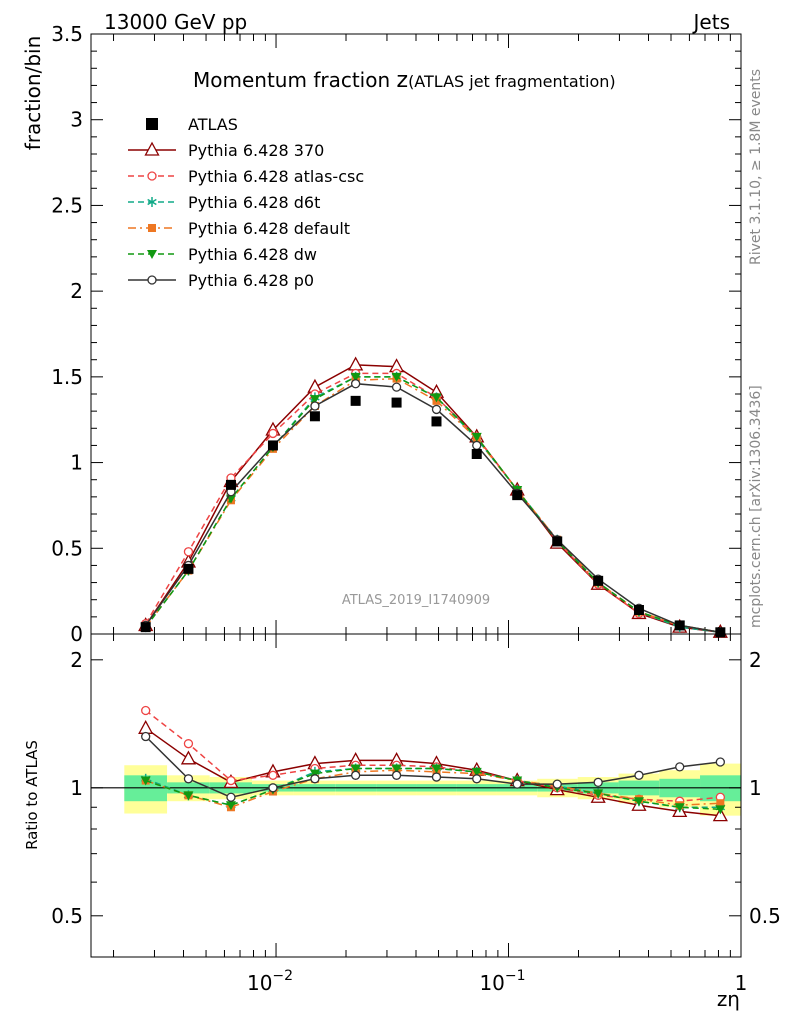 This screenshot has height=1024, width=786. What do you see at coordinates (711, 22) in the screenshot?
I see `process-label: Jets` at bounding box center [711, 22].